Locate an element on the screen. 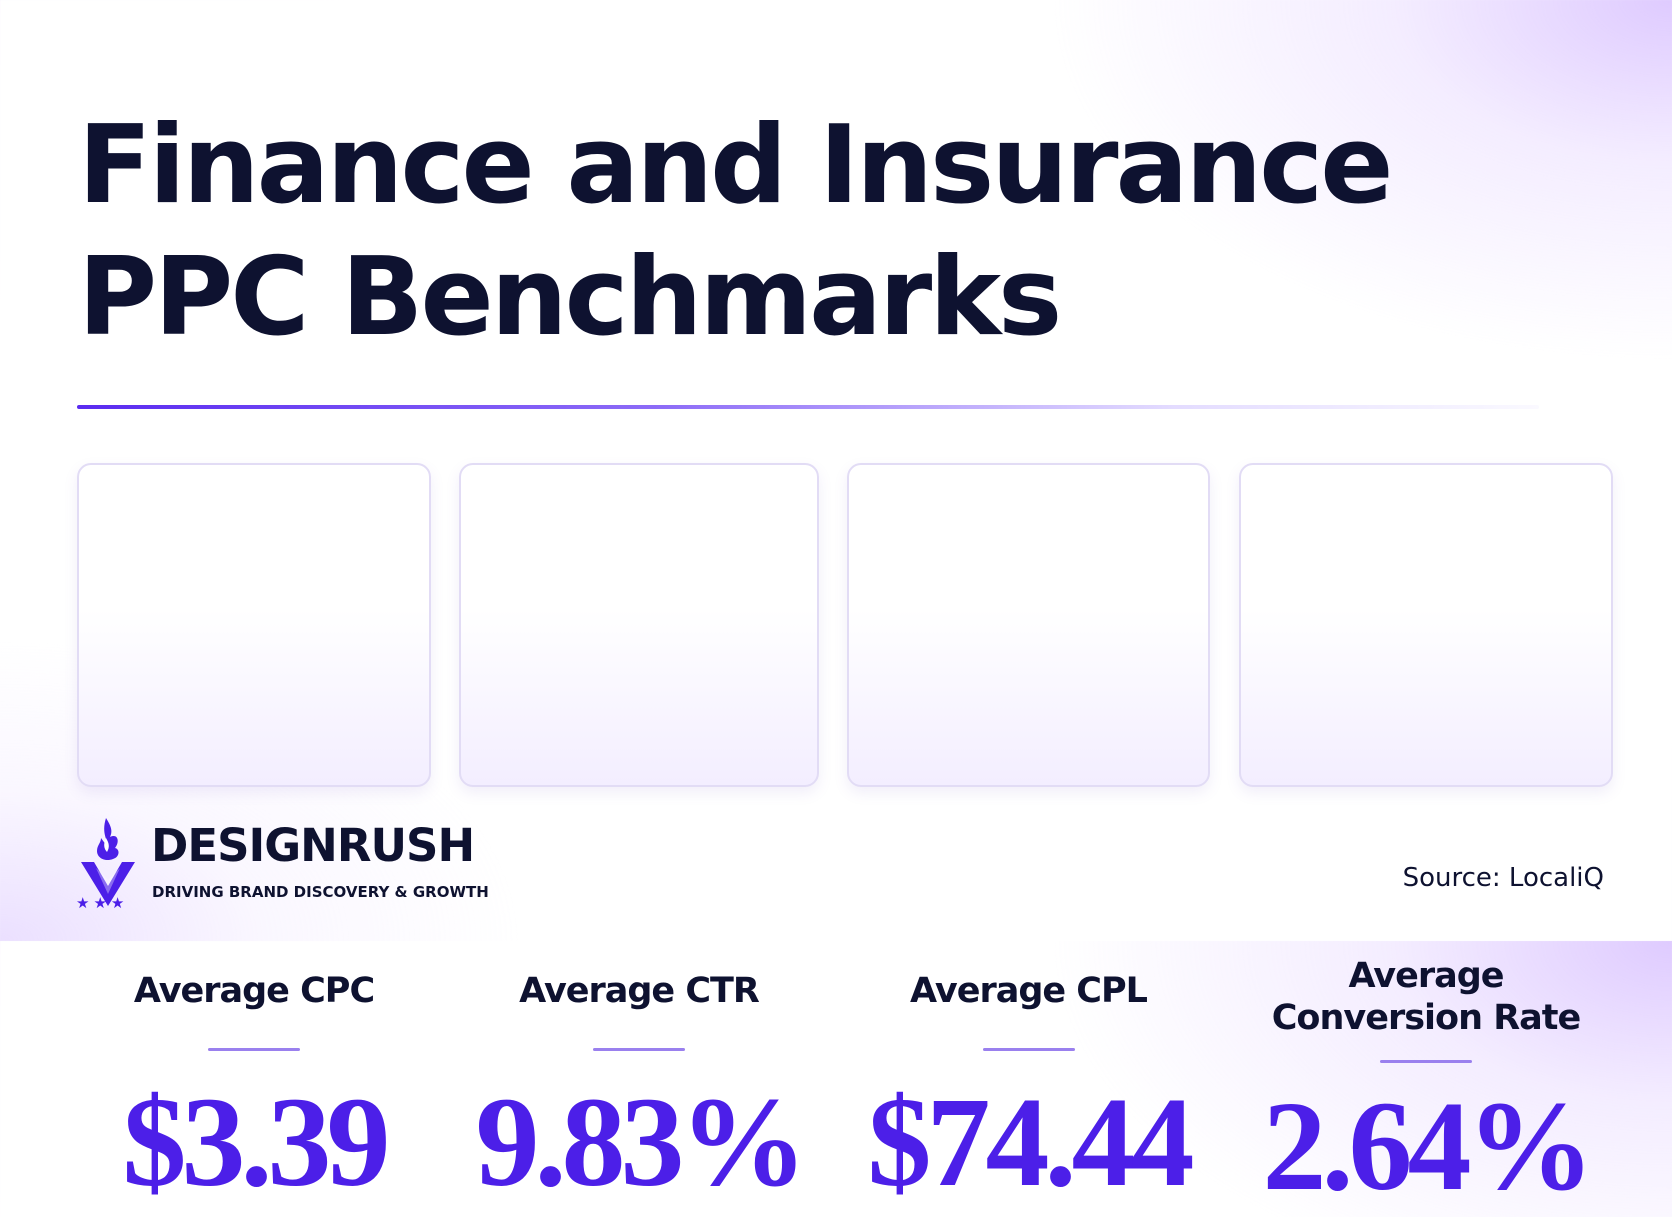 The image size is (1672, 1217). stat-card-conversion-rate: Average Conversion Rate 2.64% is located at coordinates (1426, 839).